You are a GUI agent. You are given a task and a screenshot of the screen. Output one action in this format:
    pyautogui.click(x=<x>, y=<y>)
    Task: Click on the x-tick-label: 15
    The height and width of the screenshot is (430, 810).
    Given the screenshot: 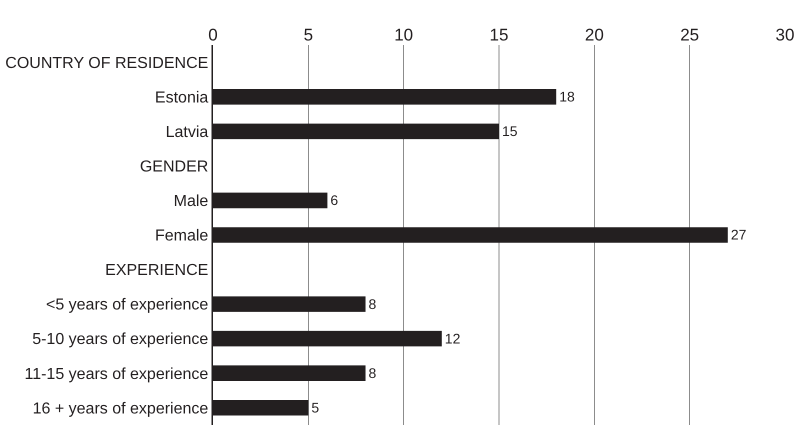 What is the action you would take?
    pyautogui.click(x=499, y=35)
    